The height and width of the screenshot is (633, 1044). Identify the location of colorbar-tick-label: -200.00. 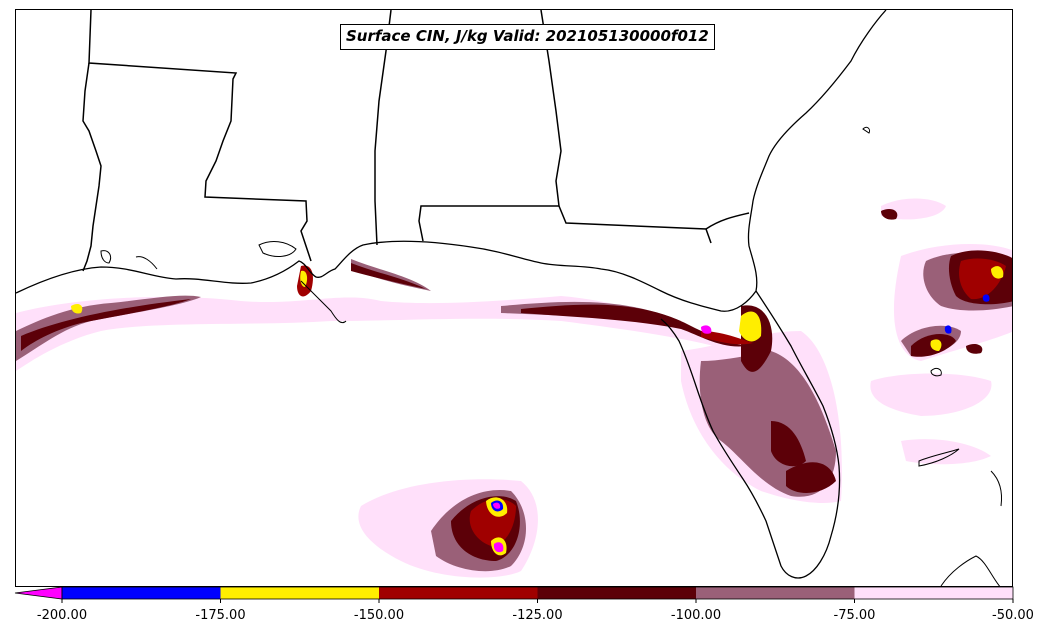
(62, 615).